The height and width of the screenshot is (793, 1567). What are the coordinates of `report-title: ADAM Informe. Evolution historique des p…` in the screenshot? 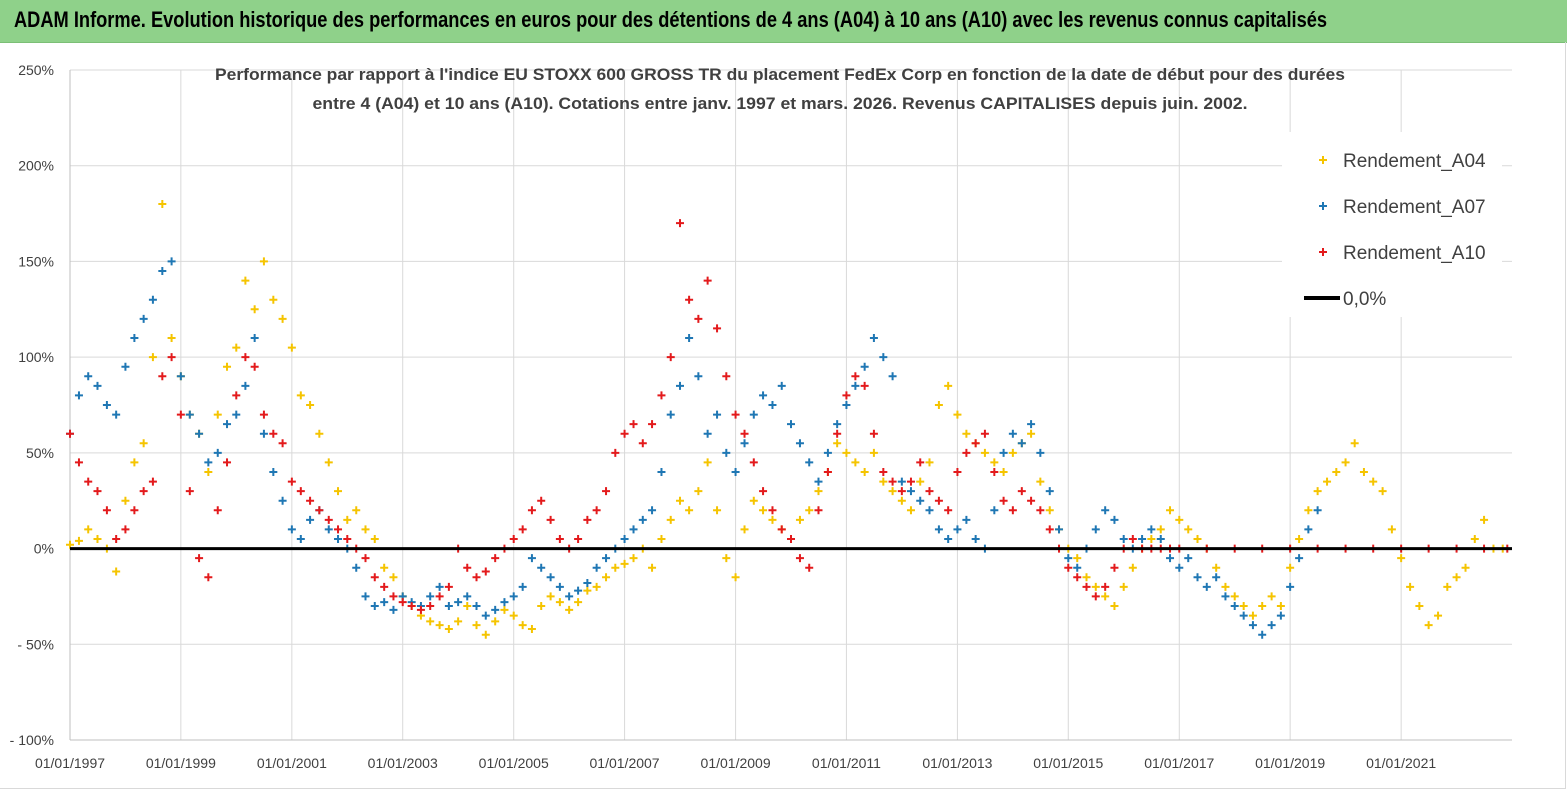 It's located at (671, 19).